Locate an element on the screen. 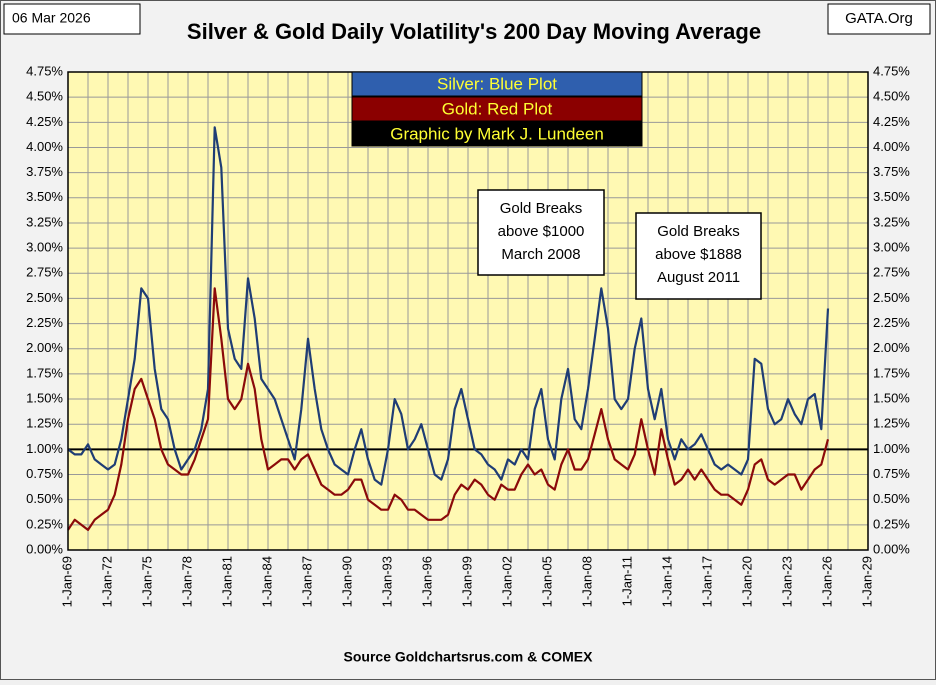  x-tick-label: 1-Jan-11 is located at coordinates (626, 581).